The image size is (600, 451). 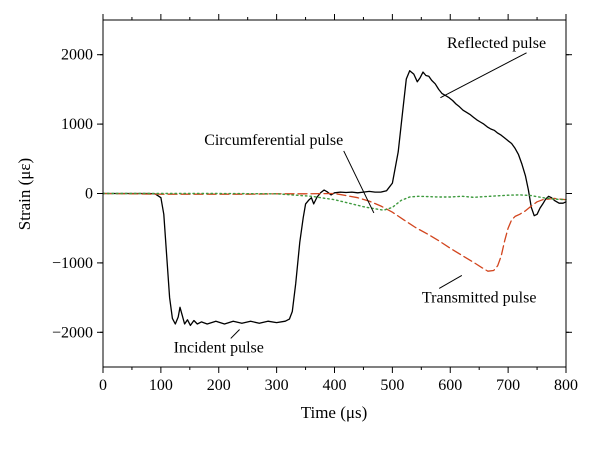 What do you see at coordinates (496, 43) in the screenshot?
I see `annotation-reflected-pulse-label: Reflected pulse` at bounding box center [496, 43].